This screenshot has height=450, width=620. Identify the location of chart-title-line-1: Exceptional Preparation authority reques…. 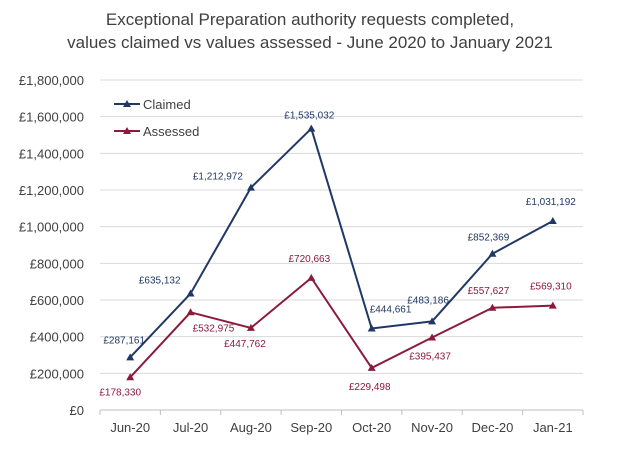
(310, 19).